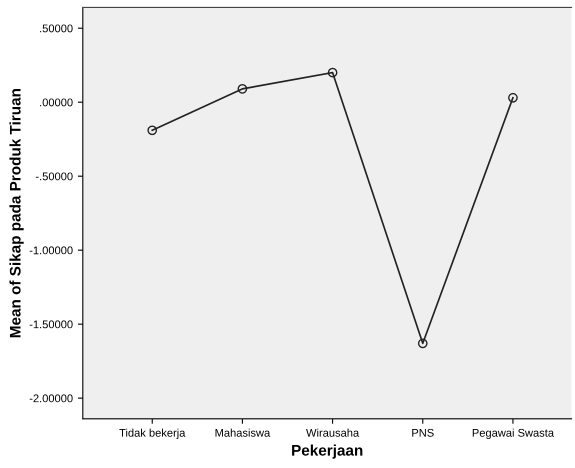 This screenshot has height=468, width=575. I want to click on x-tick-label: Tidak bekerja, so click(152, 433).